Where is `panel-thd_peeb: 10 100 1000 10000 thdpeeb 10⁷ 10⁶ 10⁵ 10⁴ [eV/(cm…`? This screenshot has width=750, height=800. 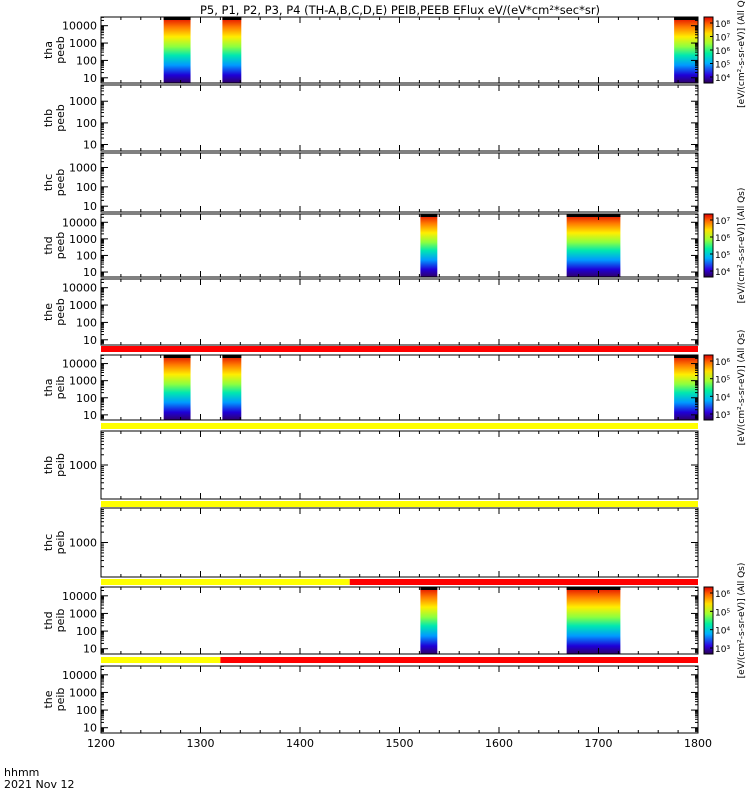 panel-thd_peeb: 10 100 1000 10000 thdpeeb 10⁷ 10⁶ 10⁵ 10⁴ [eV/(cm… is located at coordinates (394, 246).